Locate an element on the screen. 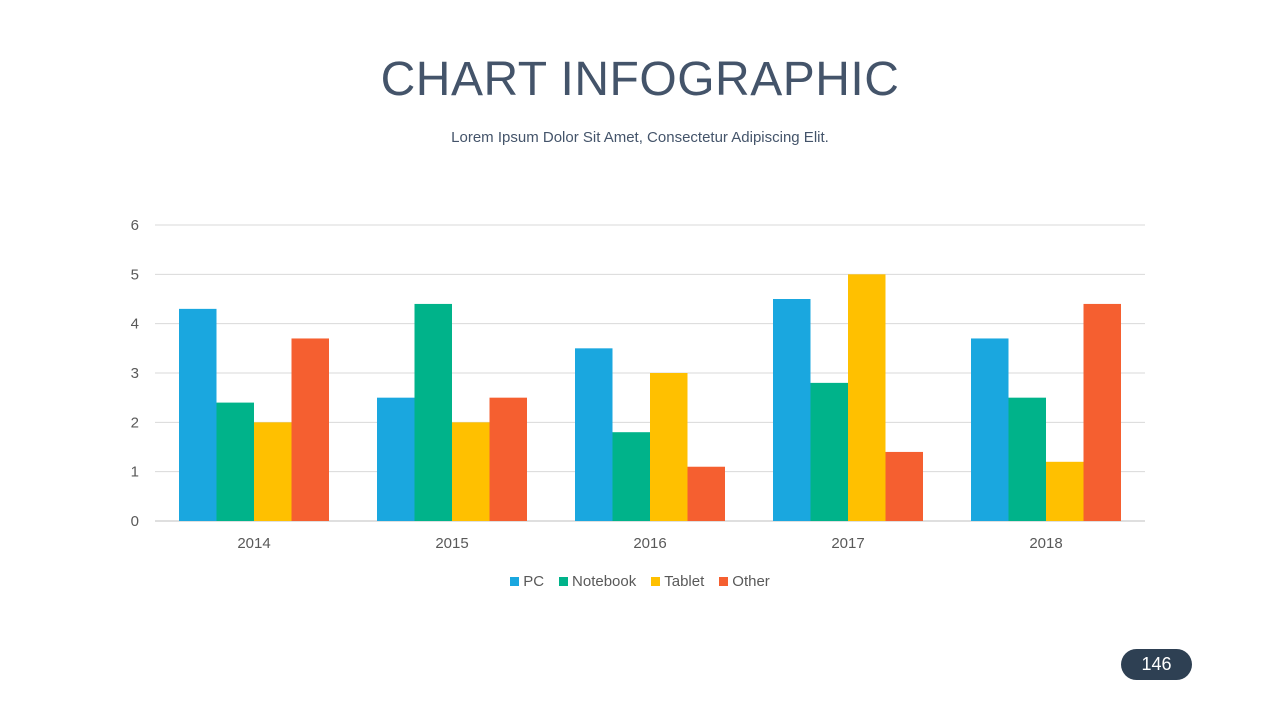  slide-title: CHART INFOGRAPHIC is located at coordinates (640, 79).